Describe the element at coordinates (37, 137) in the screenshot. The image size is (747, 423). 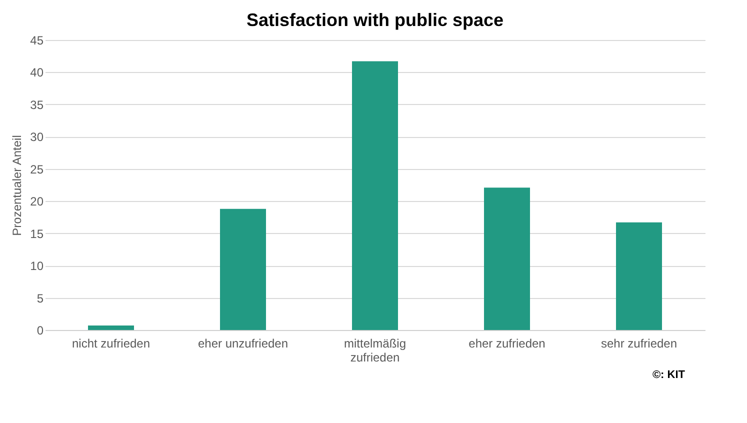
I see `y-tick-label: 30` at that location.